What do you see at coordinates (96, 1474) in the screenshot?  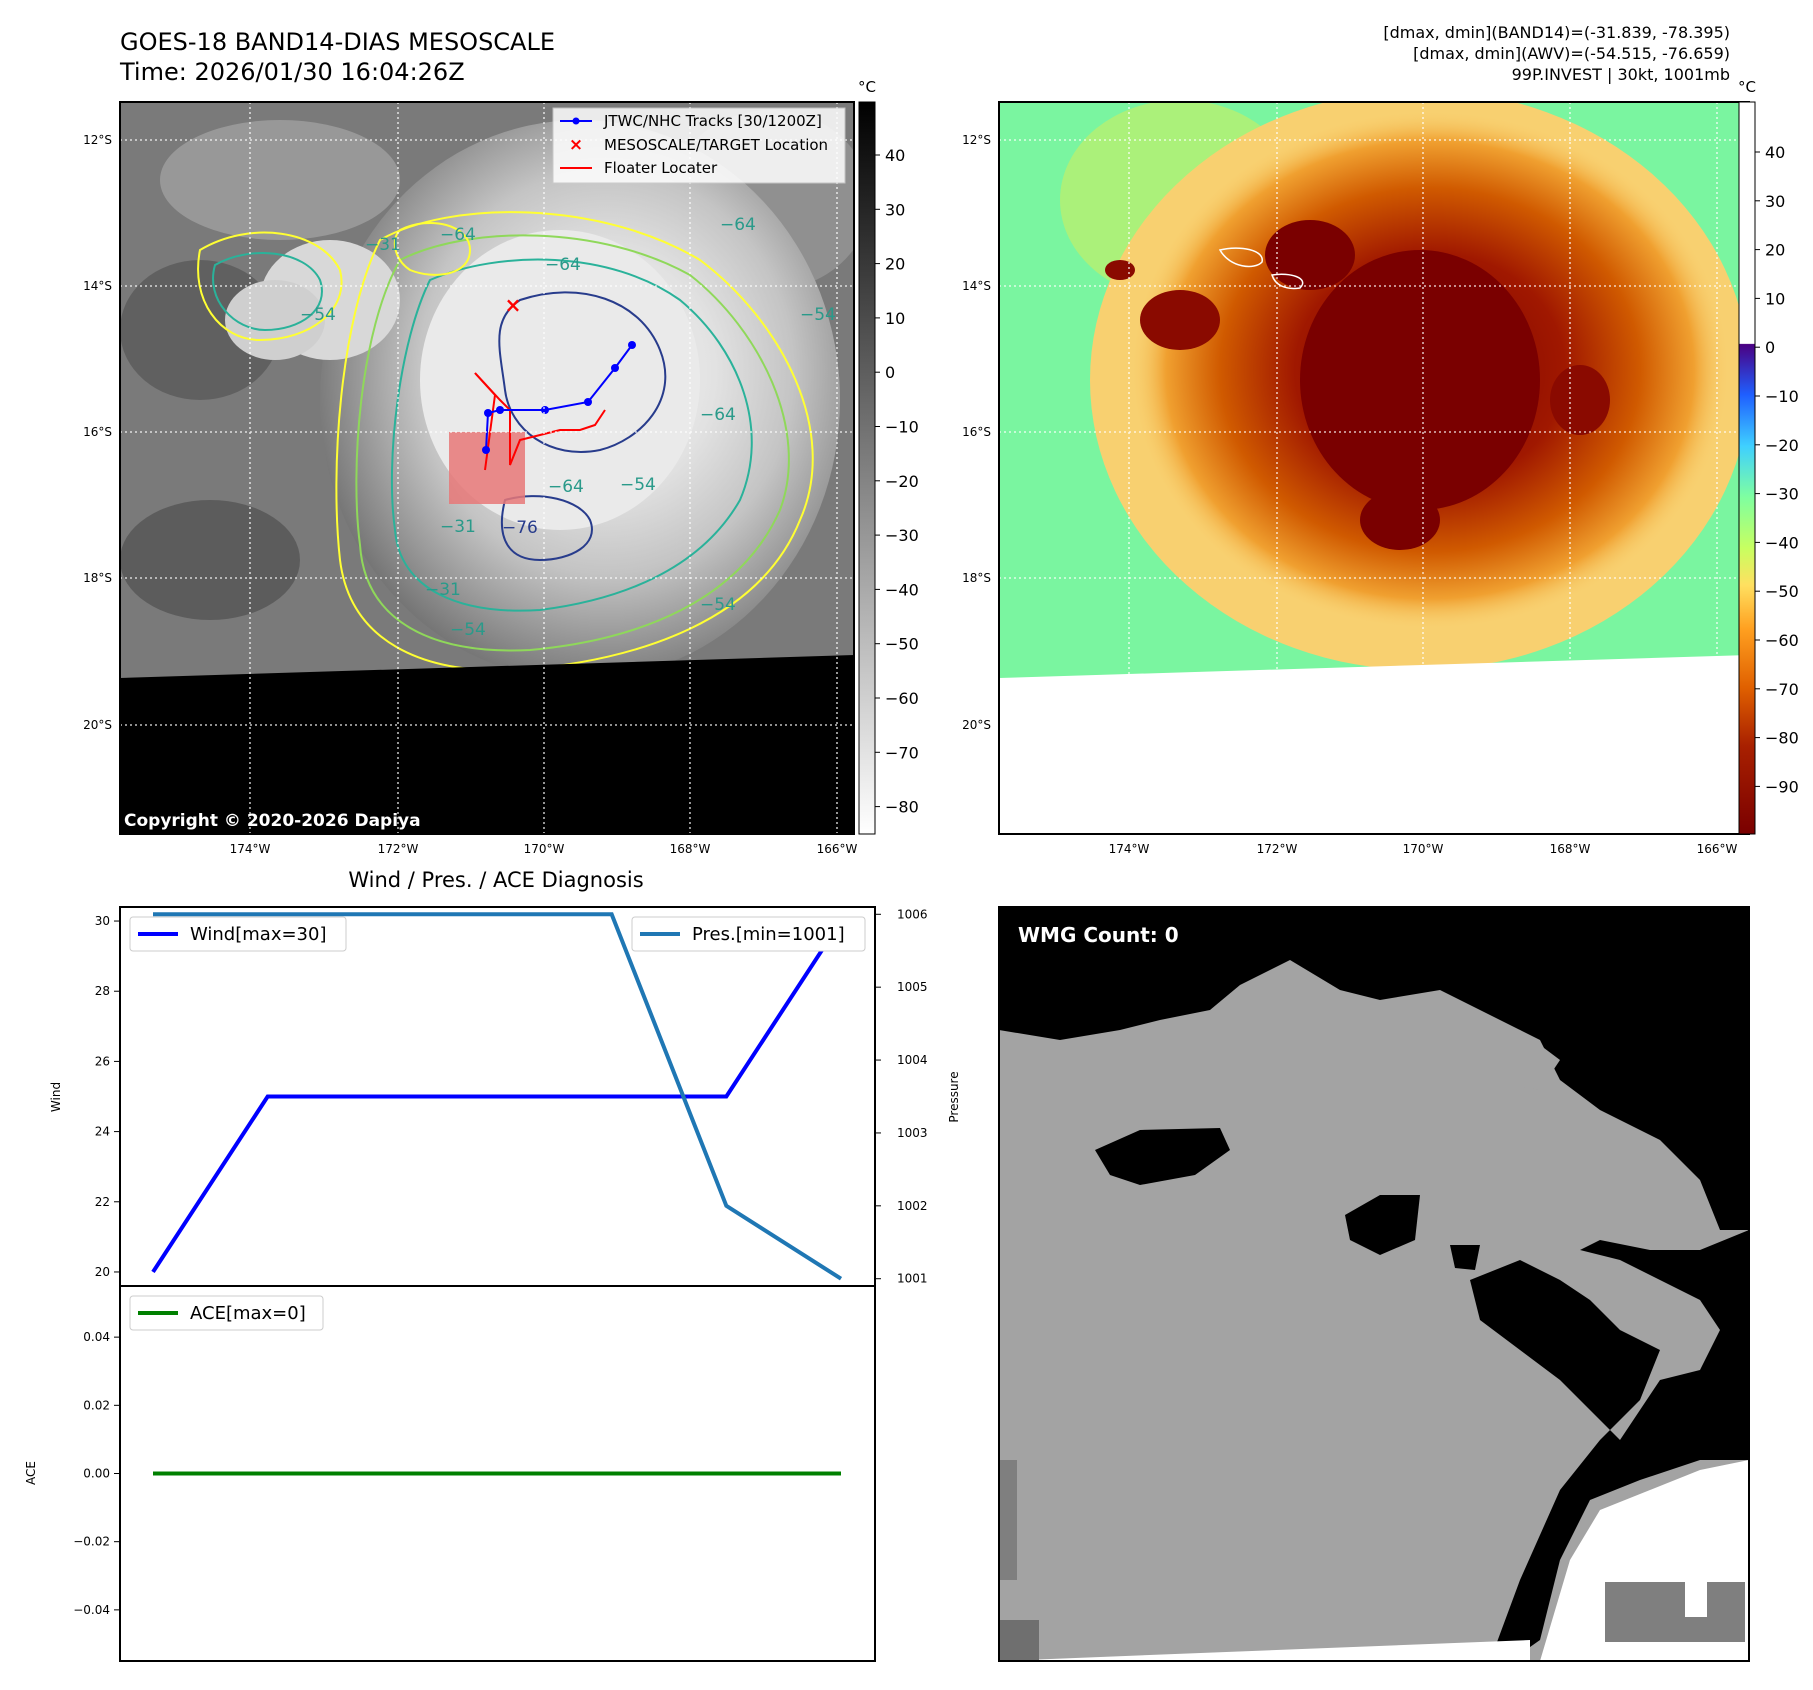 I see `ace-tick-label: 0.00` at bounding box center [96, 1474].